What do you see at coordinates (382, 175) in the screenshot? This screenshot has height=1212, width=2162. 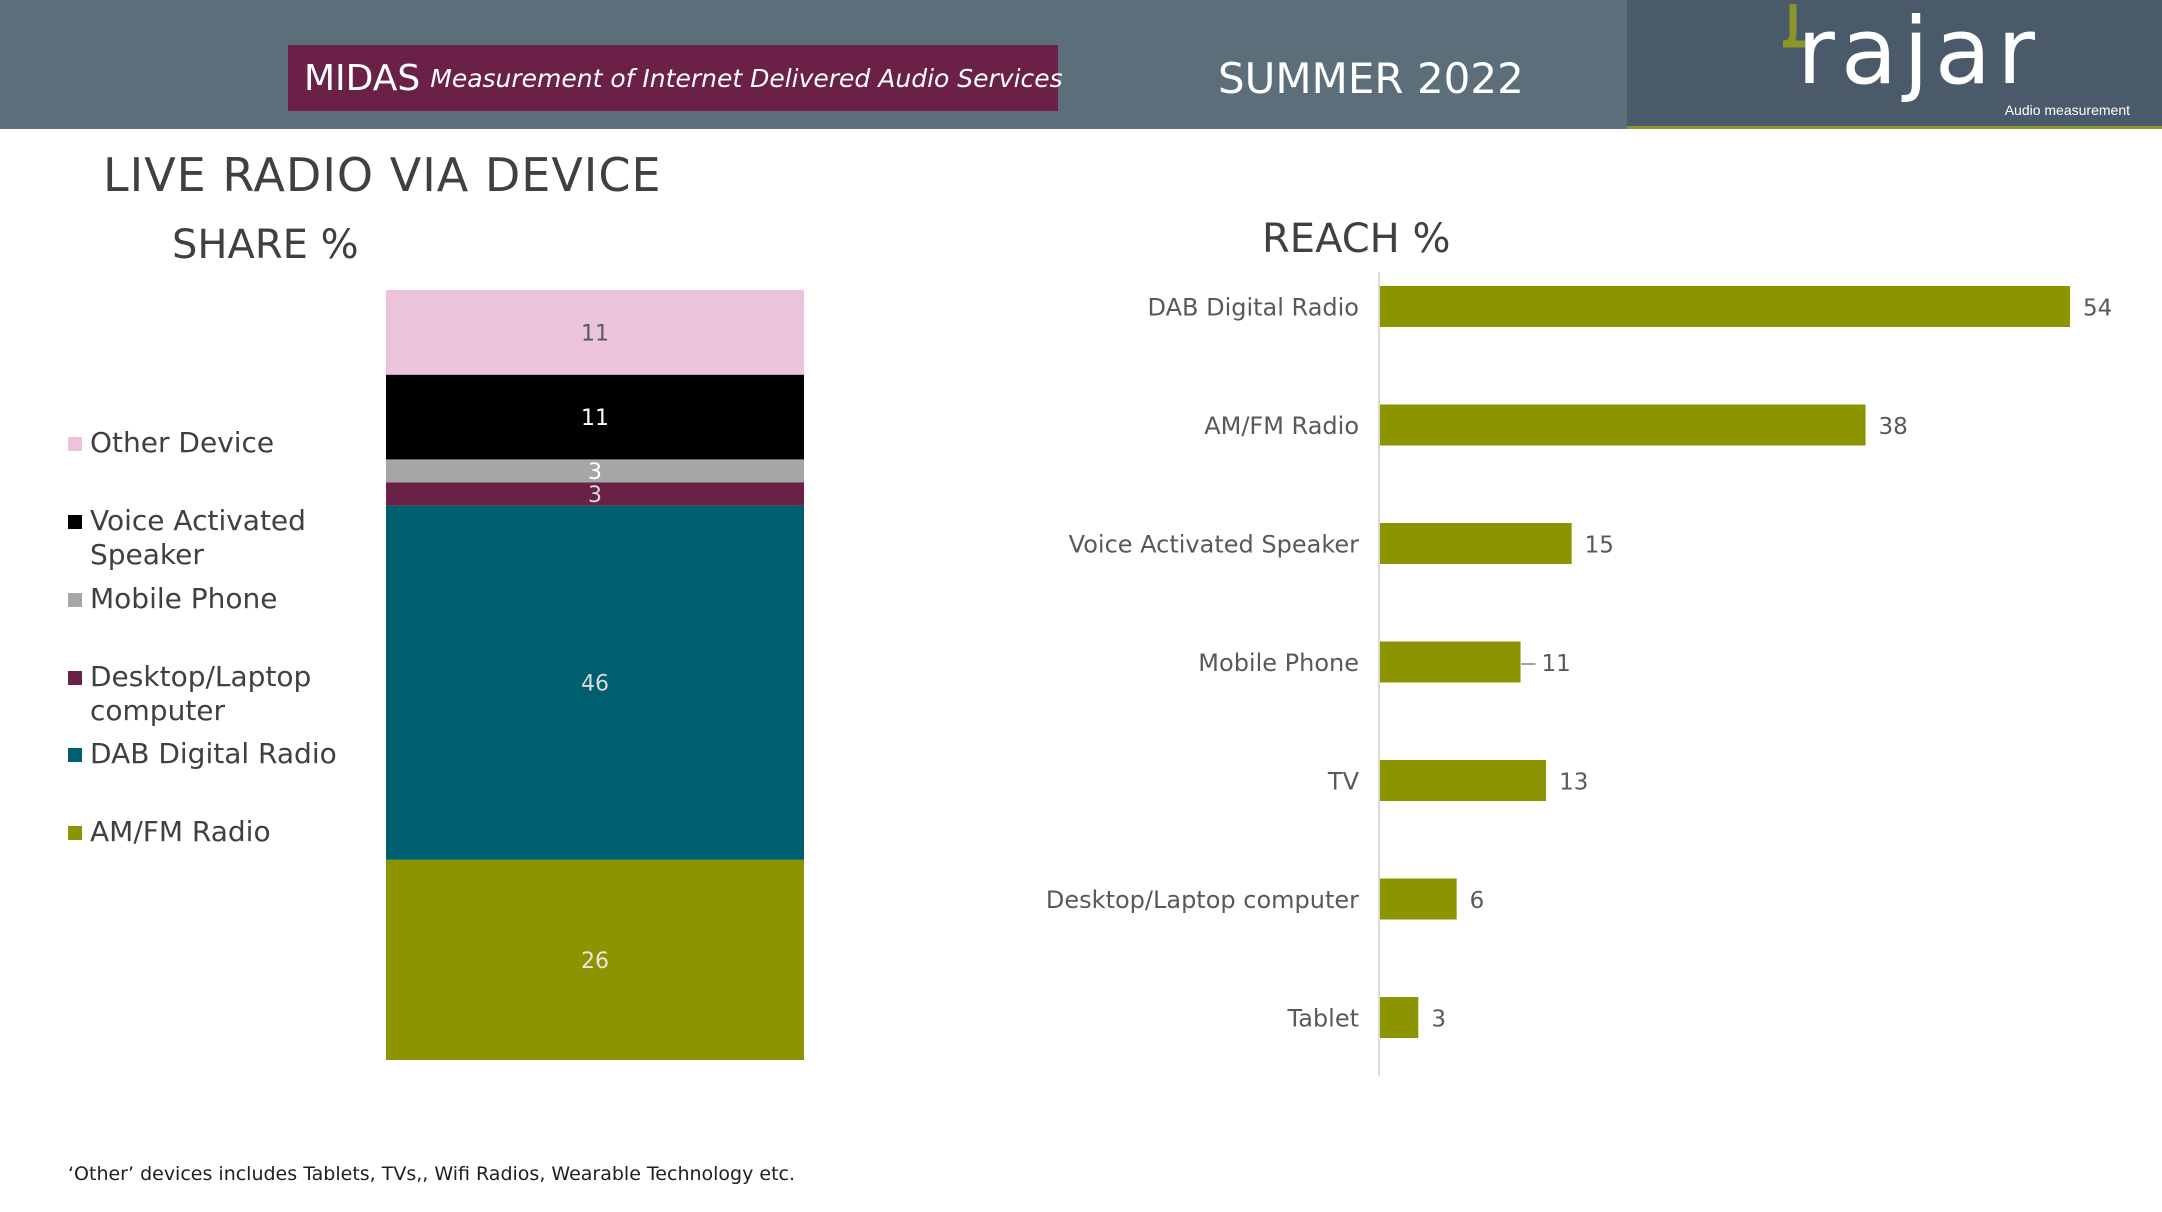 I see `page-title: LIVE RADIO VIA DEVICE` at bounding box center [382, 175].